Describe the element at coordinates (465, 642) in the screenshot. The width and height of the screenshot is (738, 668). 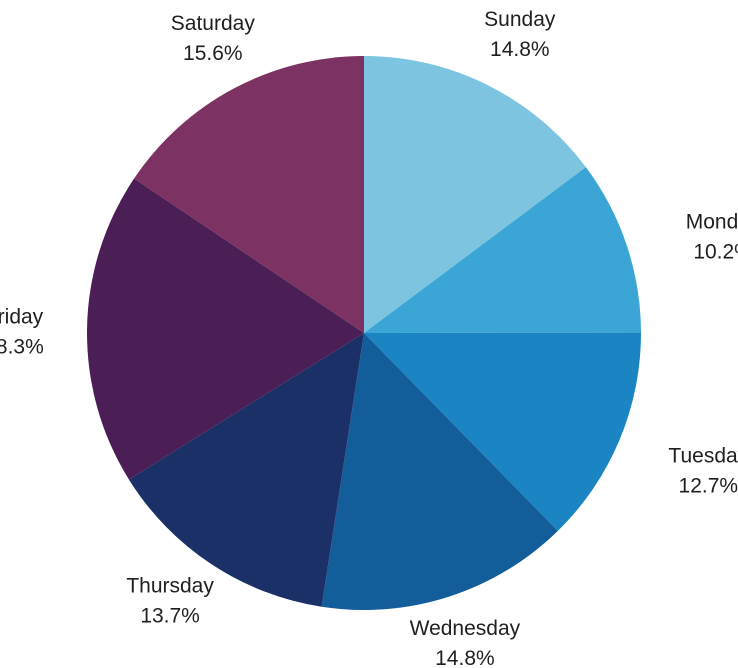
I see `slice-label-wednesday: Wednesday 14.8%` at that location.